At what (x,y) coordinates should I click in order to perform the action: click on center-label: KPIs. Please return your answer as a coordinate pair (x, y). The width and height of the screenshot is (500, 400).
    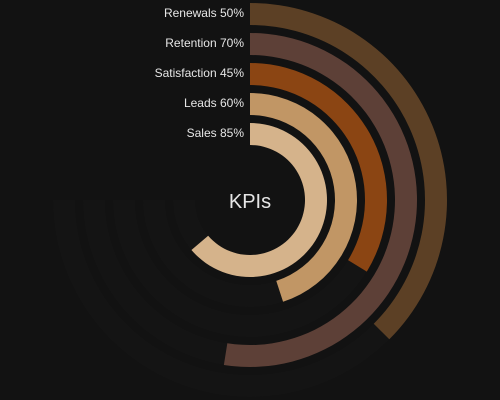
    Looking at the image, I should click on (250, 202).